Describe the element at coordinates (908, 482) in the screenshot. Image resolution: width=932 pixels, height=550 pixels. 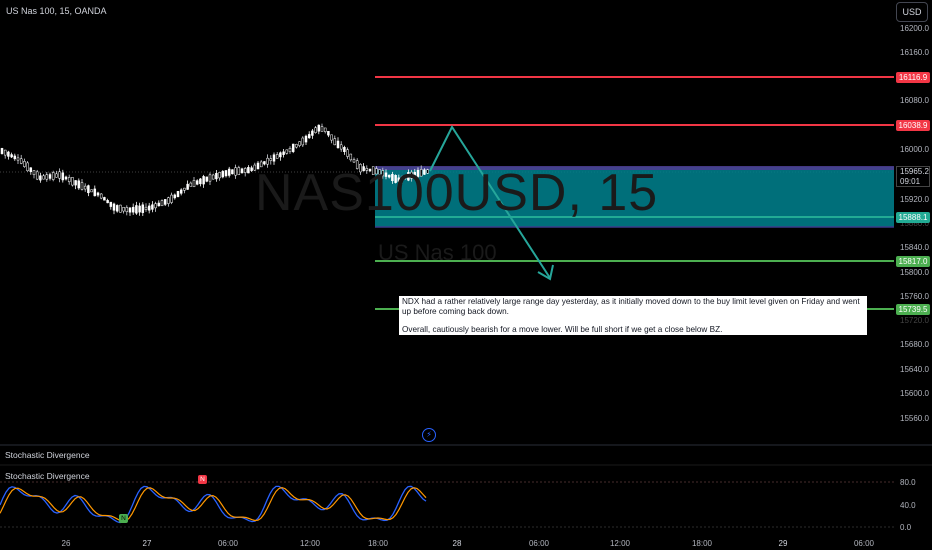
I see `osc-level: 80.0` at that location.